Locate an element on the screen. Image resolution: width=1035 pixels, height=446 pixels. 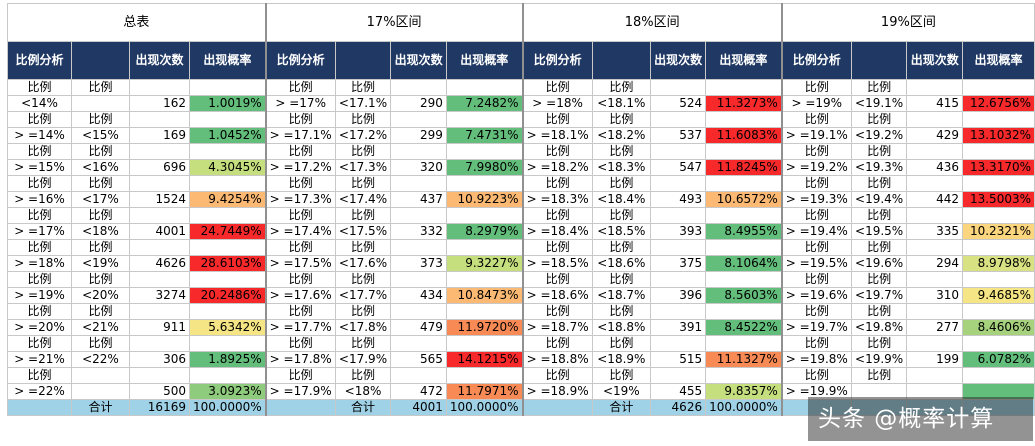
probability-cell: 9.4254% is located at coordinates (227, 199).